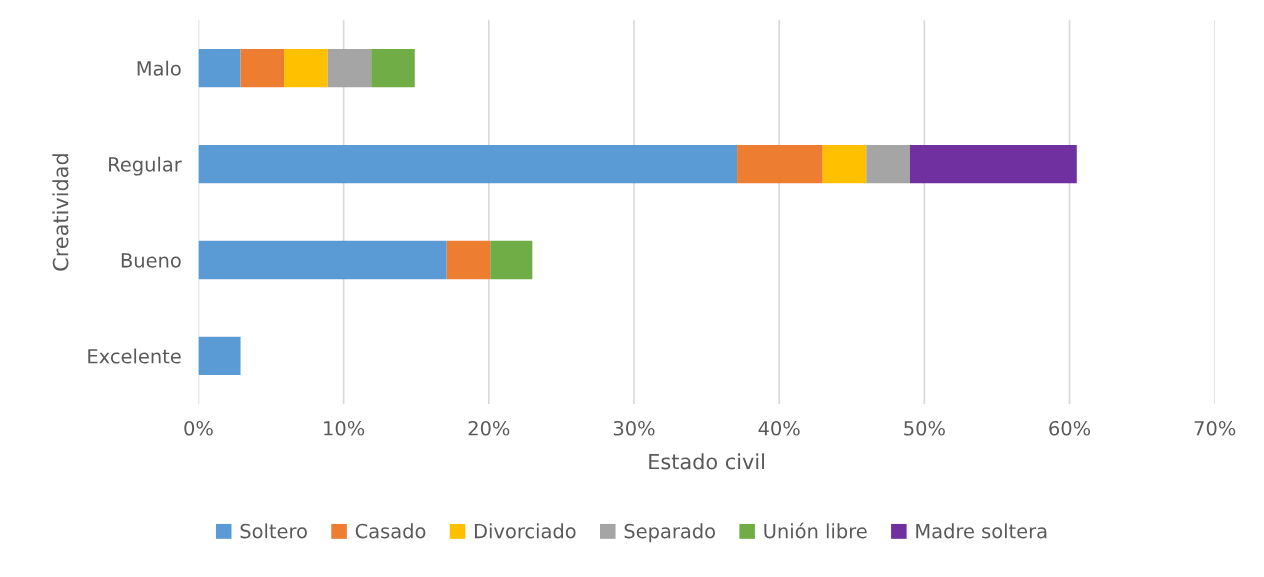 This screenshot has height=577, width=1264. Describe the element at coordinates (815, 530) in the screenshot. I see `legend-label: Unión libre` at that location.